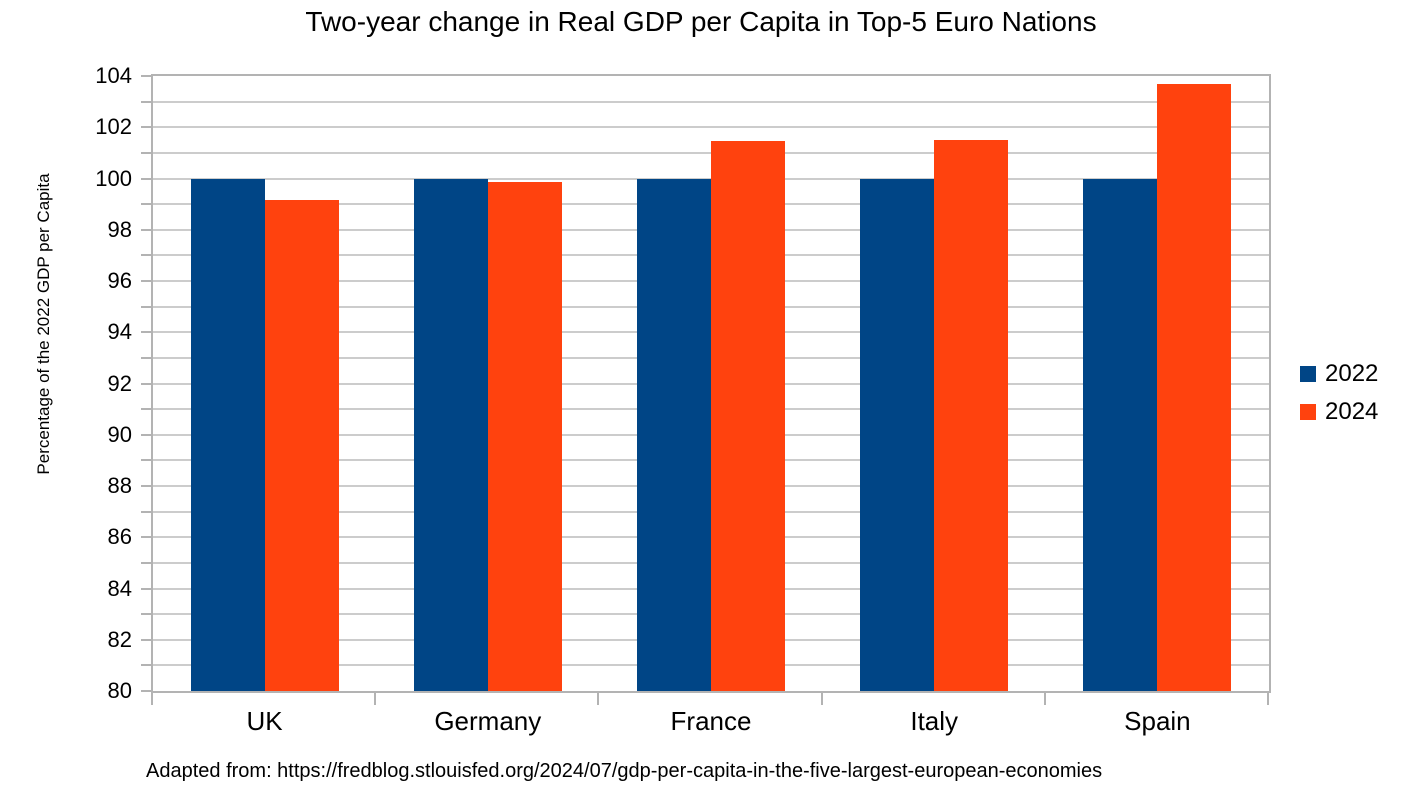 The image size is (1402, 791). What do you see at coordinates (1352, 411) in the screenshot?
I see `legend-label-2024: 2024` at bounding box center [1352, 411].